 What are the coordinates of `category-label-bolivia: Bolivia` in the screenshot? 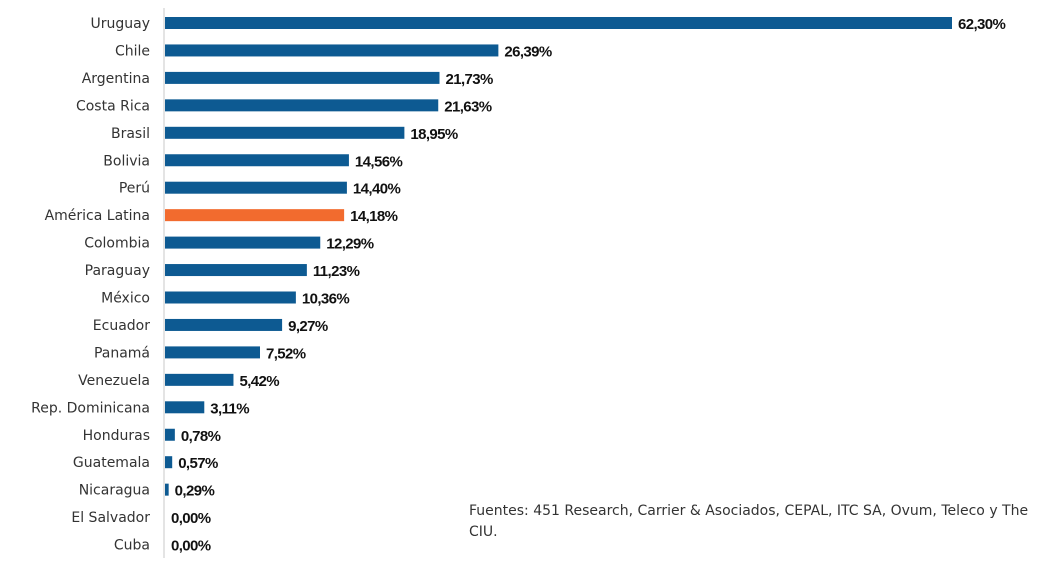 It's located at (126, 161).